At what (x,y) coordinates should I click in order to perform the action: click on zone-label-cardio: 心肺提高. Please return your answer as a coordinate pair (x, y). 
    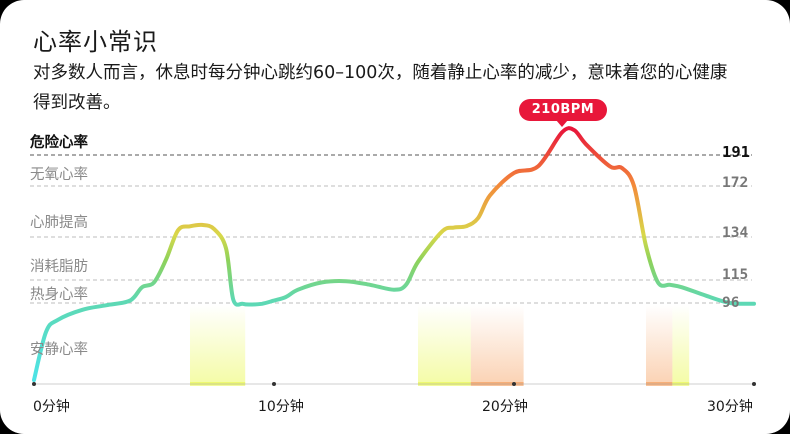
    Looking at the image, I should click on (59, 223).